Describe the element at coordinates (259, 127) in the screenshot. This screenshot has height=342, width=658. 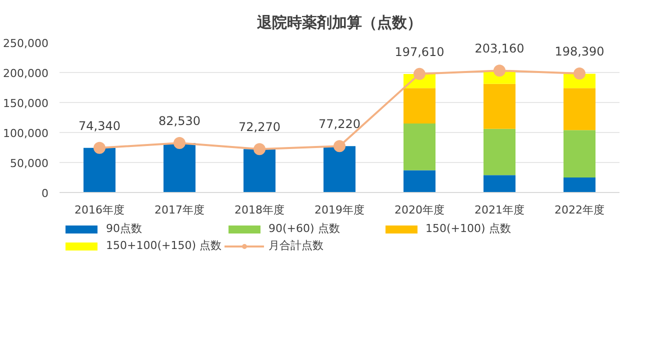
I see `data-label: 72,270` at that location.